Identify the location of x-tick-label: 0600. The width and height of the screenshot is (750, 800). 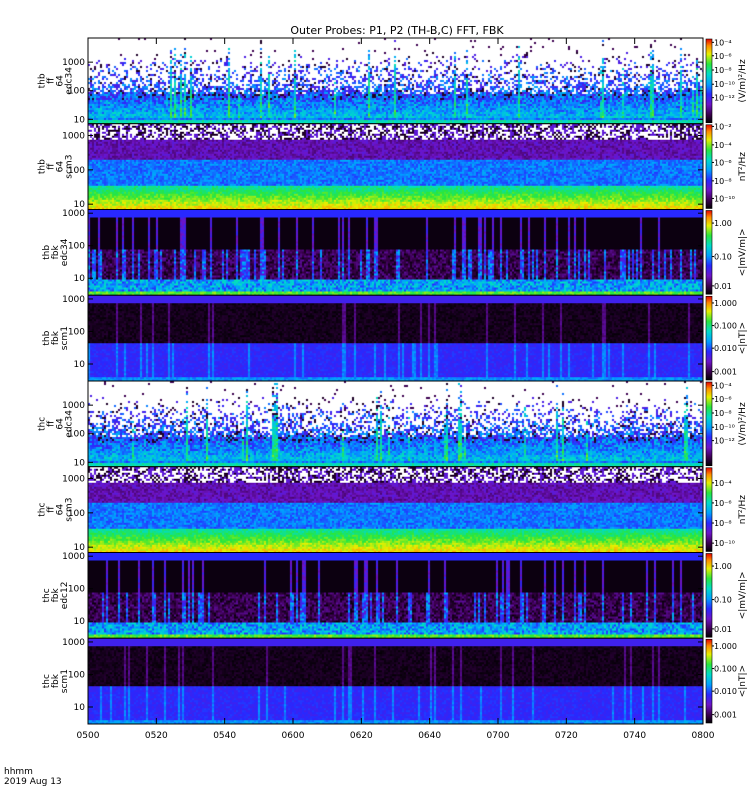
(293, 736).